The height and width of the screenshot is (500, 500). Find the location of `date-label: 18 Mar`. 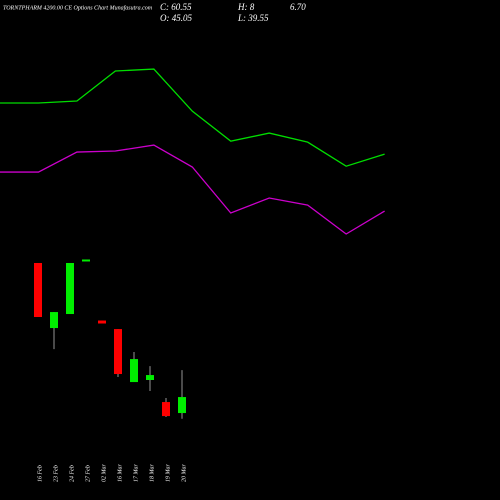

date-label: 18 Mar is located at coordinates (152, 473).